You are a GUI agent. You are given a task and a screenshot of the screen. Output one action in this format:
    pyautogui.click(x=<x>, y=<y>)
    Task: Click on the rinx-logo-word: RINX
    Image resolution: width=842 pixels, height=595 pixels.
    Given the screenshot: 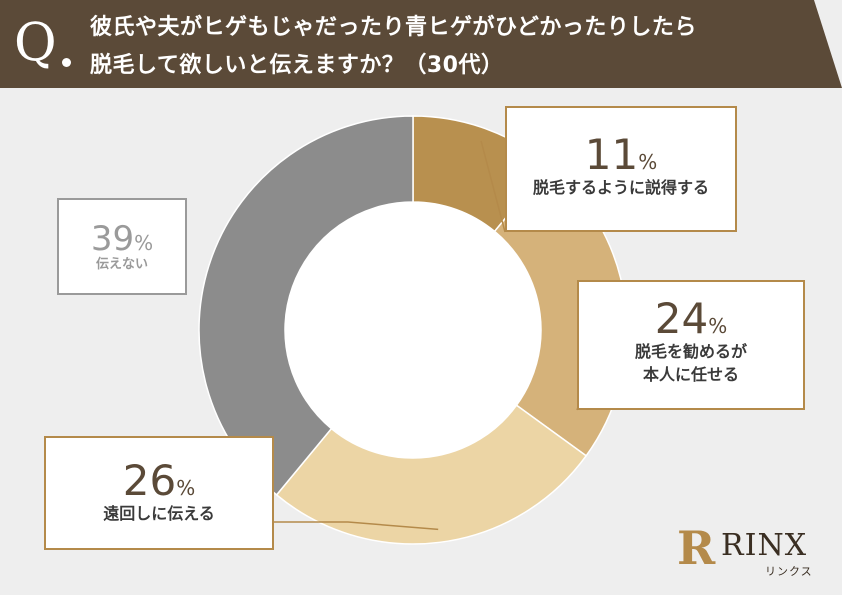 What is the action you would take?
    pyautogui.click(x=764, y=545)
    